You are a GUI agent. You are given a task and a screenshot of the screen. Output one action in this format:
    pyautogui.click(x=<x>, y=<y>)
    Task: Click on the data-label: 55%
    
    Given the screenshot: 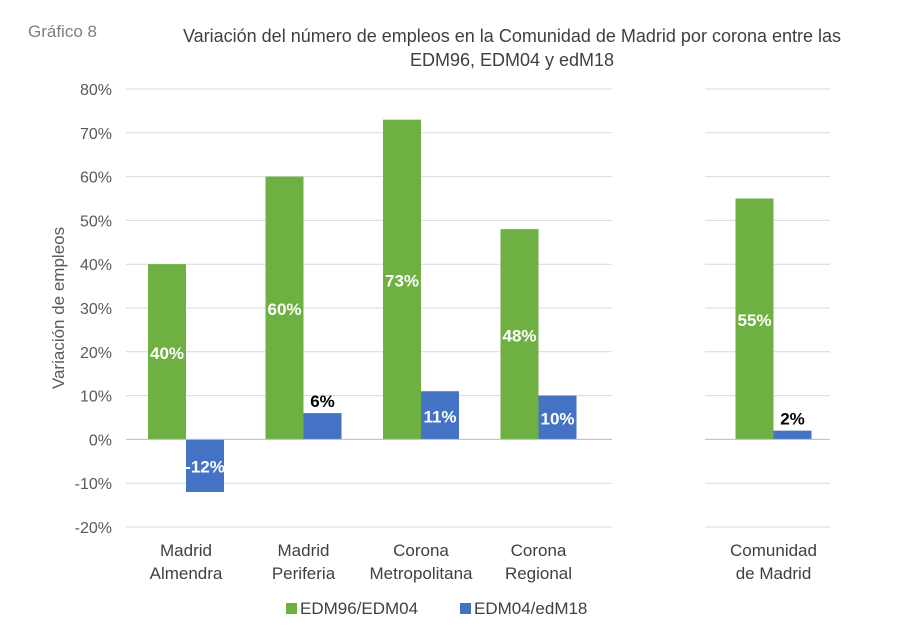 What is the action you would take?
    pyautogui.click(x=754, y=320)
    